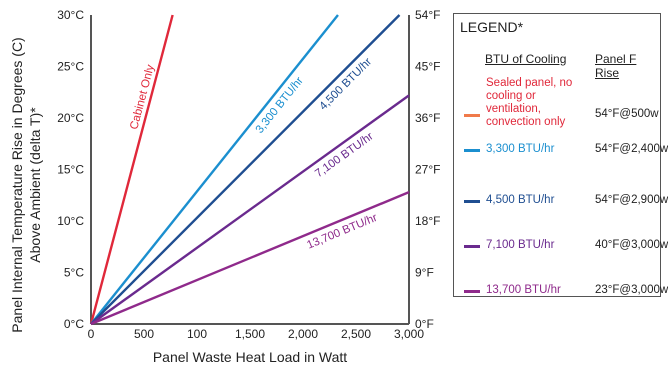  Describe the element at coordinates (74, 273) in the screenshot. I see `y-tick-label: 5°C` at that location.